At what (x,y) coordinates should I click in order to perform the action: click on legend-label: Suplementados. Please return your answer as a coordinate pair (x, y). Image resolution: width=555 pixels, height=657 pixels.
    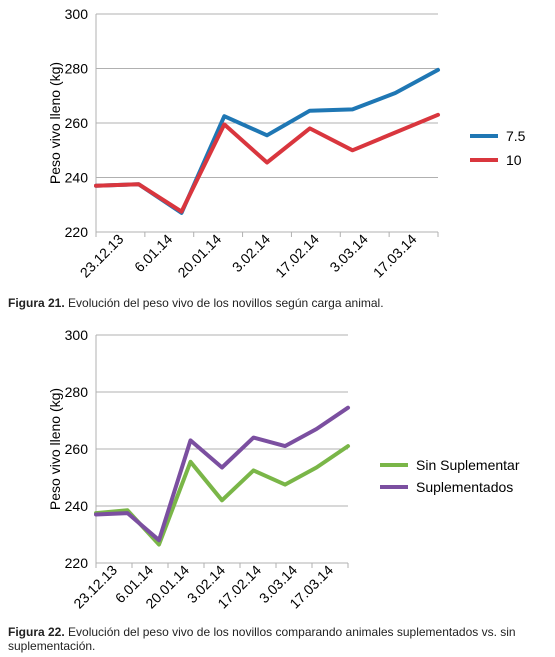
    Looking at the image, I should click on (464, 487).